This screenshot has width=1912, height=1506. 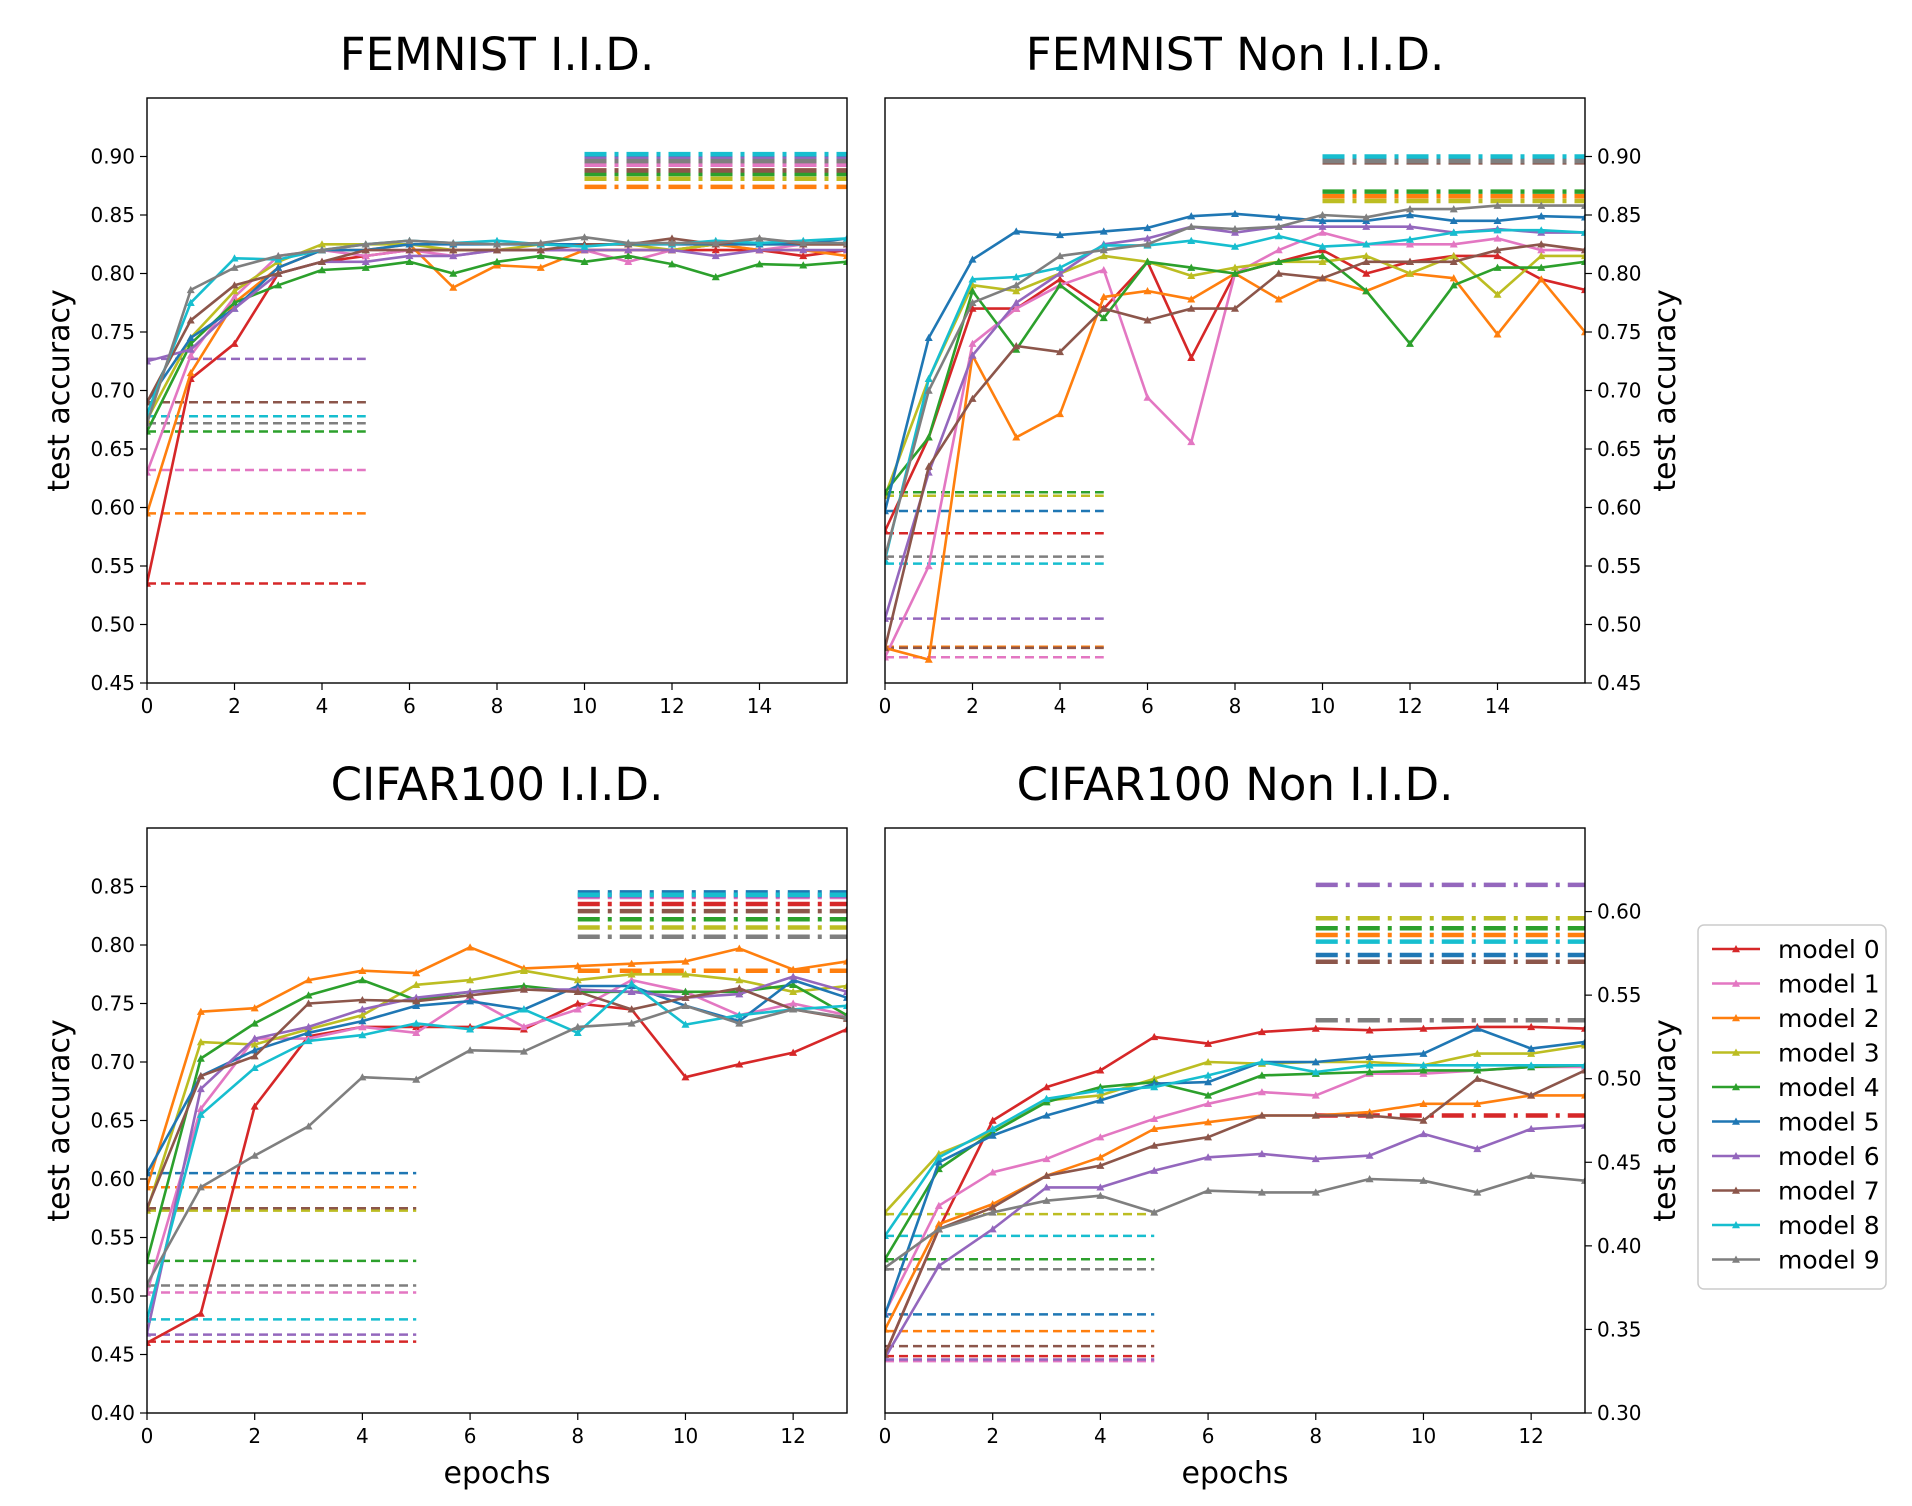 I want to click on axes-frame, so click(x=1235, y=1120).